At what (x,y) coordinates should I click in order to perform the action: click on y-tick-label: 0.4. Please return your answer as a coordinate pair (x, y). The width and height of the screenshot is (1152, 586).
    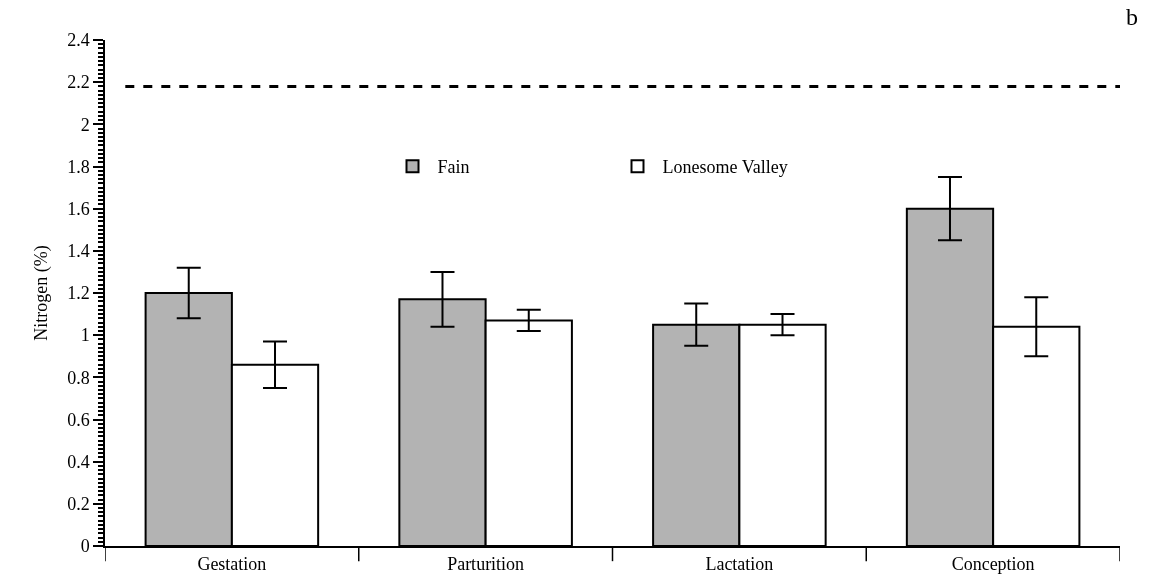
    Looking at the image, I should click on (78, 461).